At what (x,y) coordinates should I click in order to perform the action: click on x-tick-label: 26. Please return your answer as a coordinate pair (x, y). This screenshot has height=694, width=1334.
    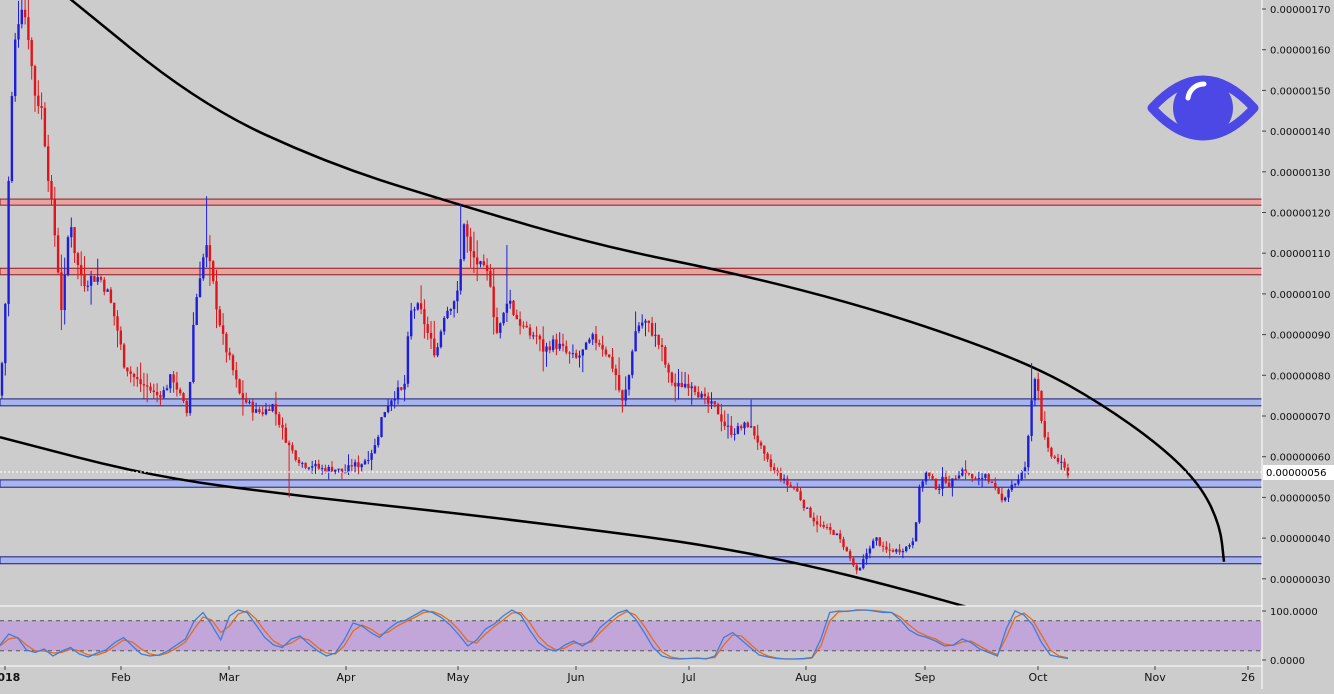
    Looking at the image, I should click on (1248, 677).